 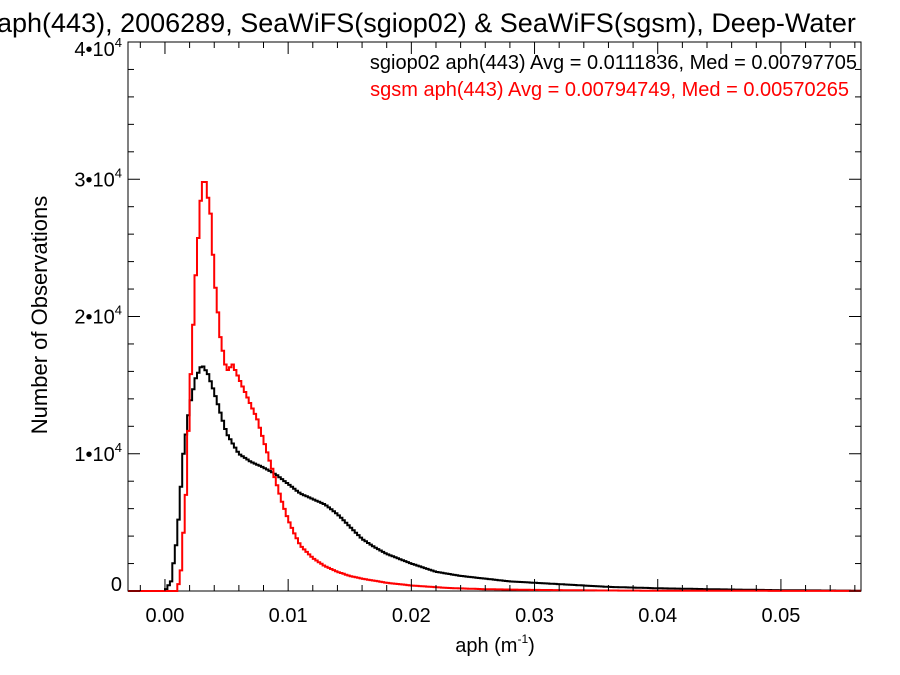 I want to click on x-tick-label: 0.03, so click(x=534, y=616).